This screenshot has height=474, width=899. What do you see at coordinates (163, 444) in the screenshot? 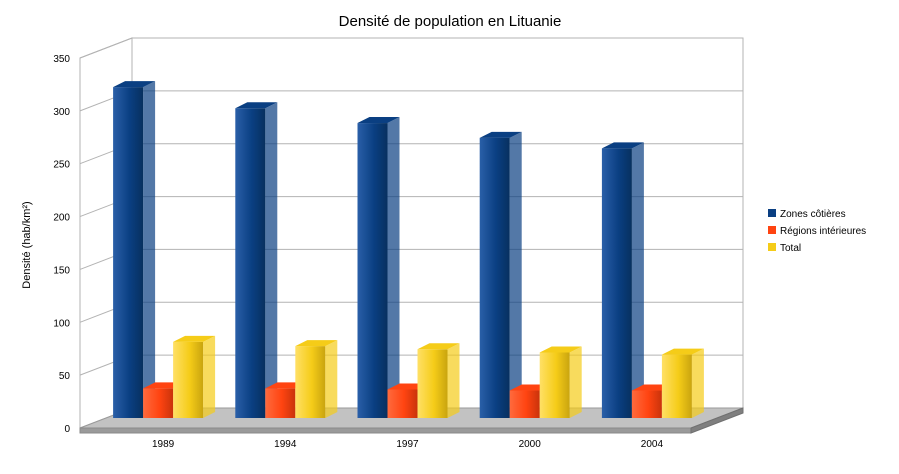
I see `x-tick-label: 1989` at bounding box center [163, 444].